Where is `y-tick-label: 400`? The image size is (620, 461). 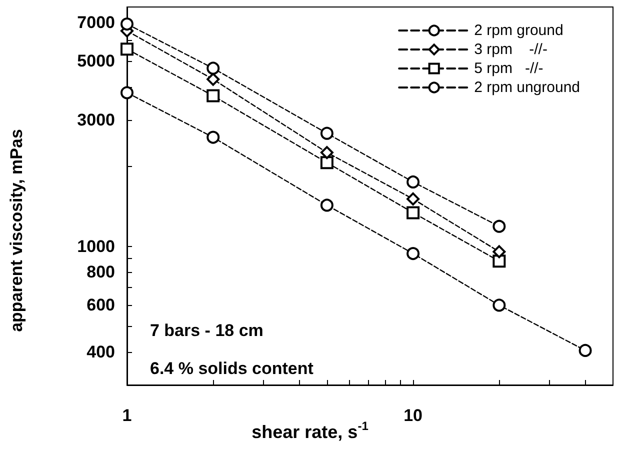 y-tick-label: 400 is located at coordinates (100, 352).